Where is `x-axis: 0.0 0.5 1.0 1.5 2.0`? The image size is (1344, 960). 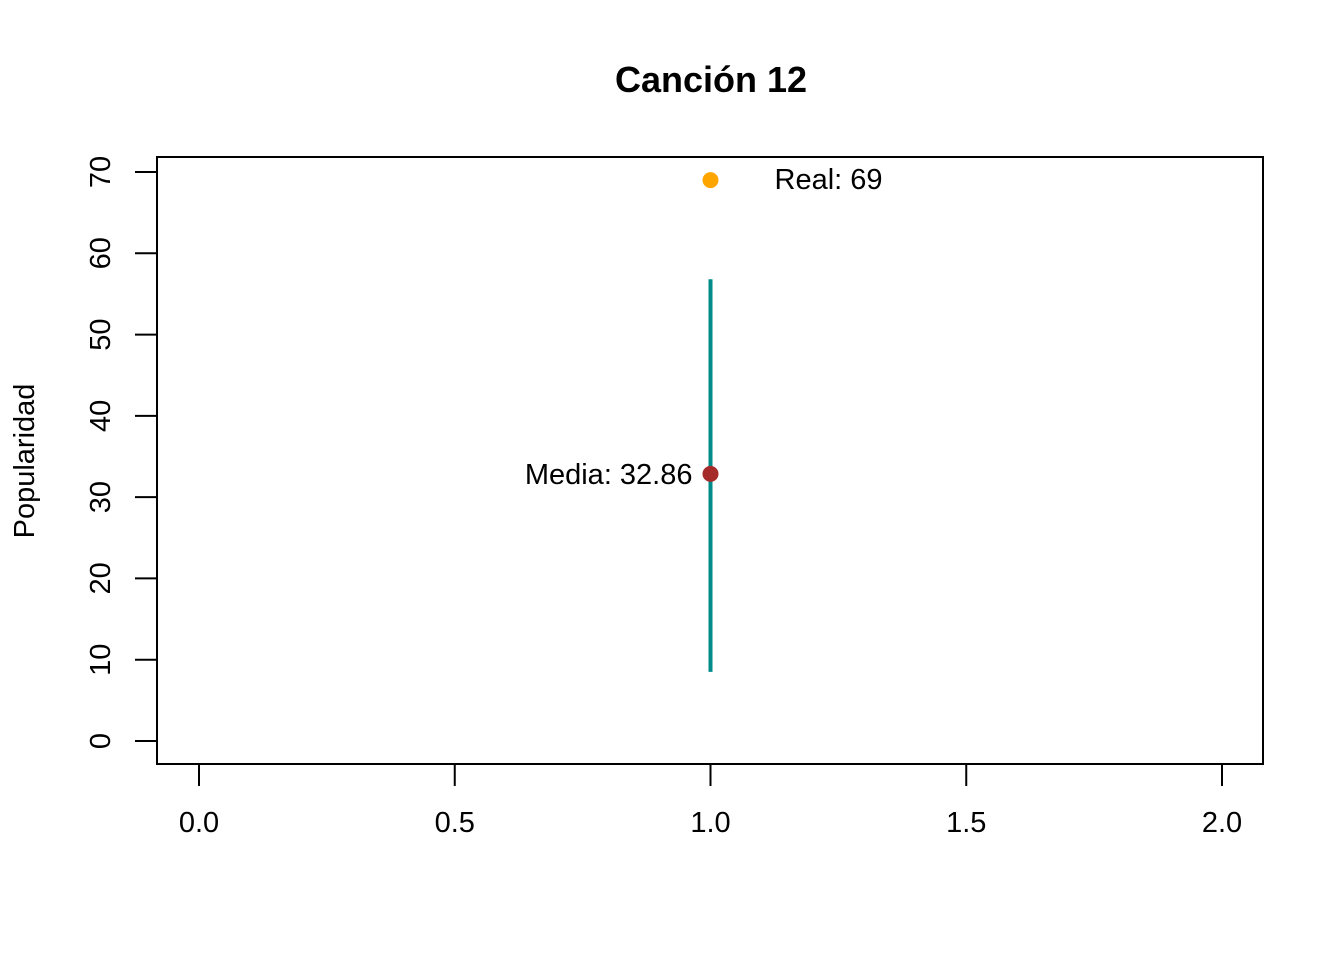 x-axis: 0.0 0.5 1.0 1.5 2.0 is located at coordinates (710, 801).